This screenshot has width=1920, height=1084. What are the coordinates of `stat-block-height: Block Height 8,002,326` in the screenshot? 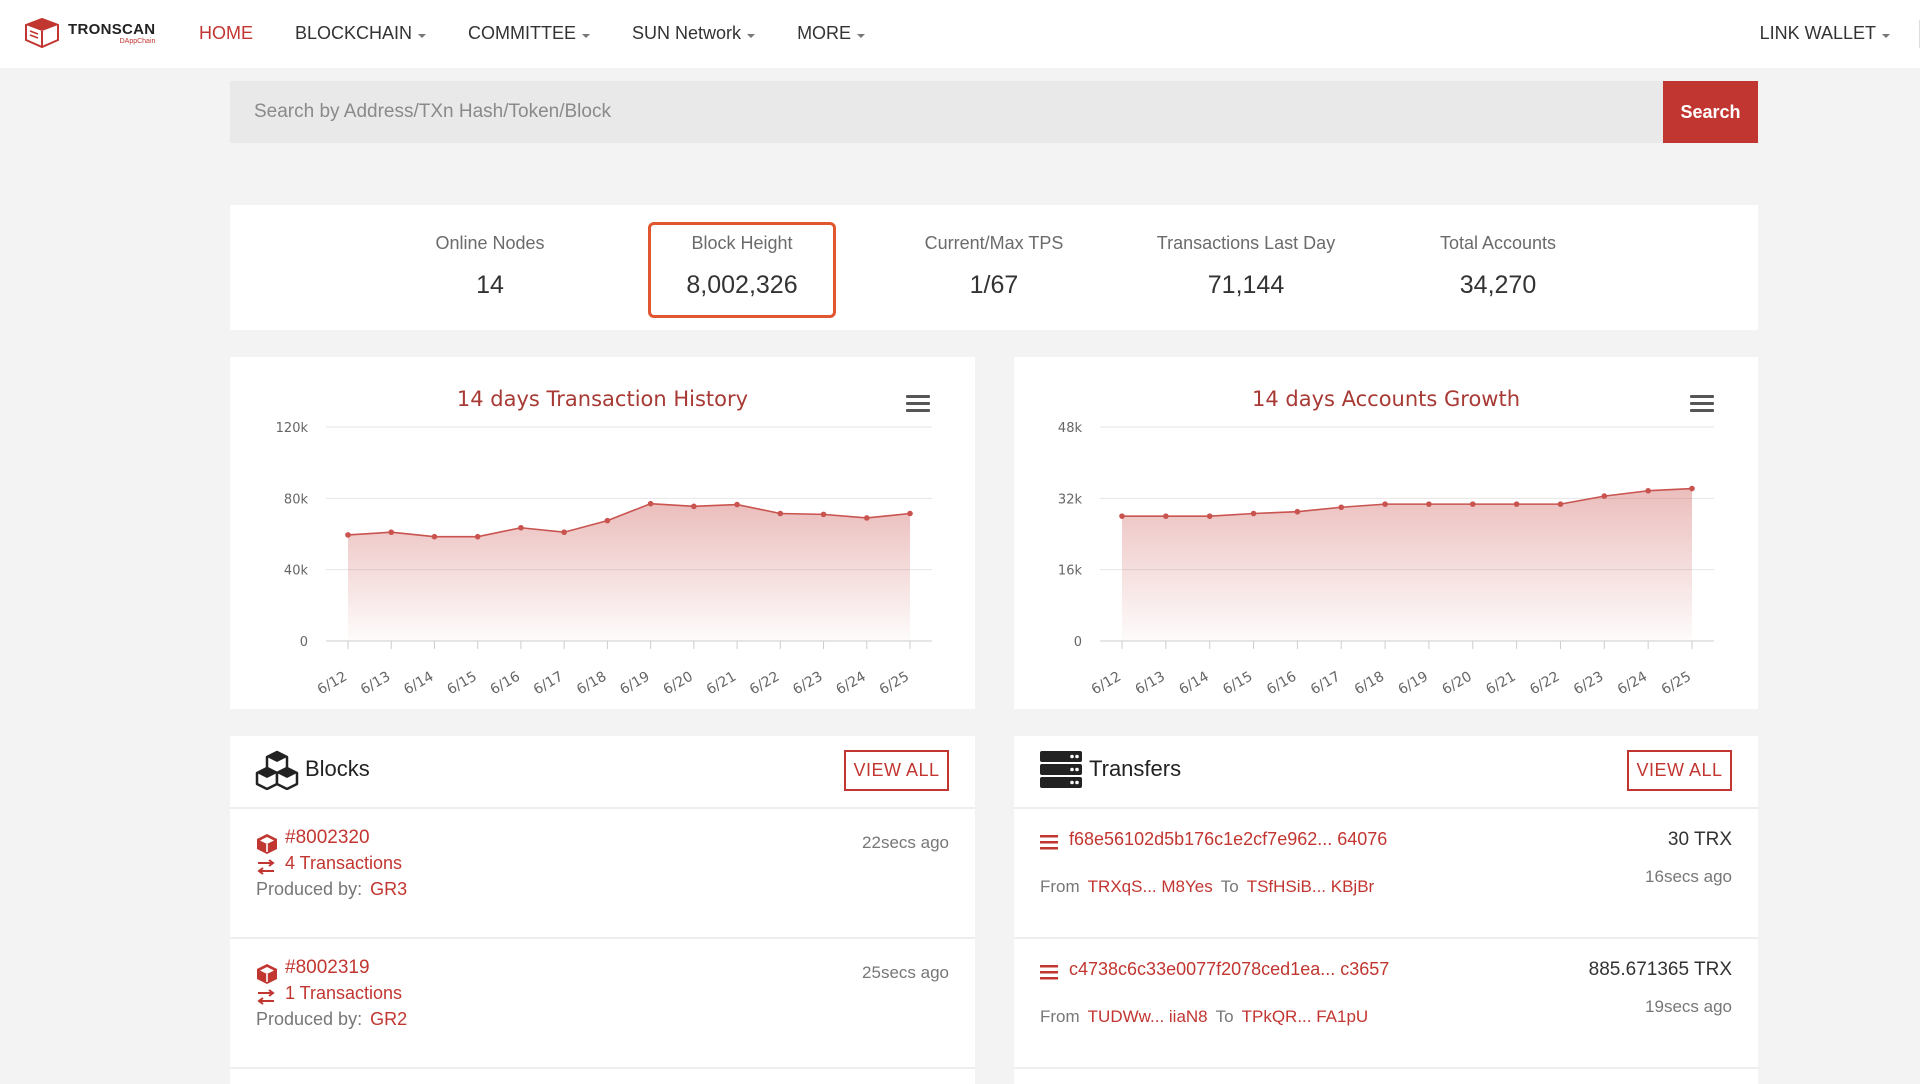 It's located at (742, 267).